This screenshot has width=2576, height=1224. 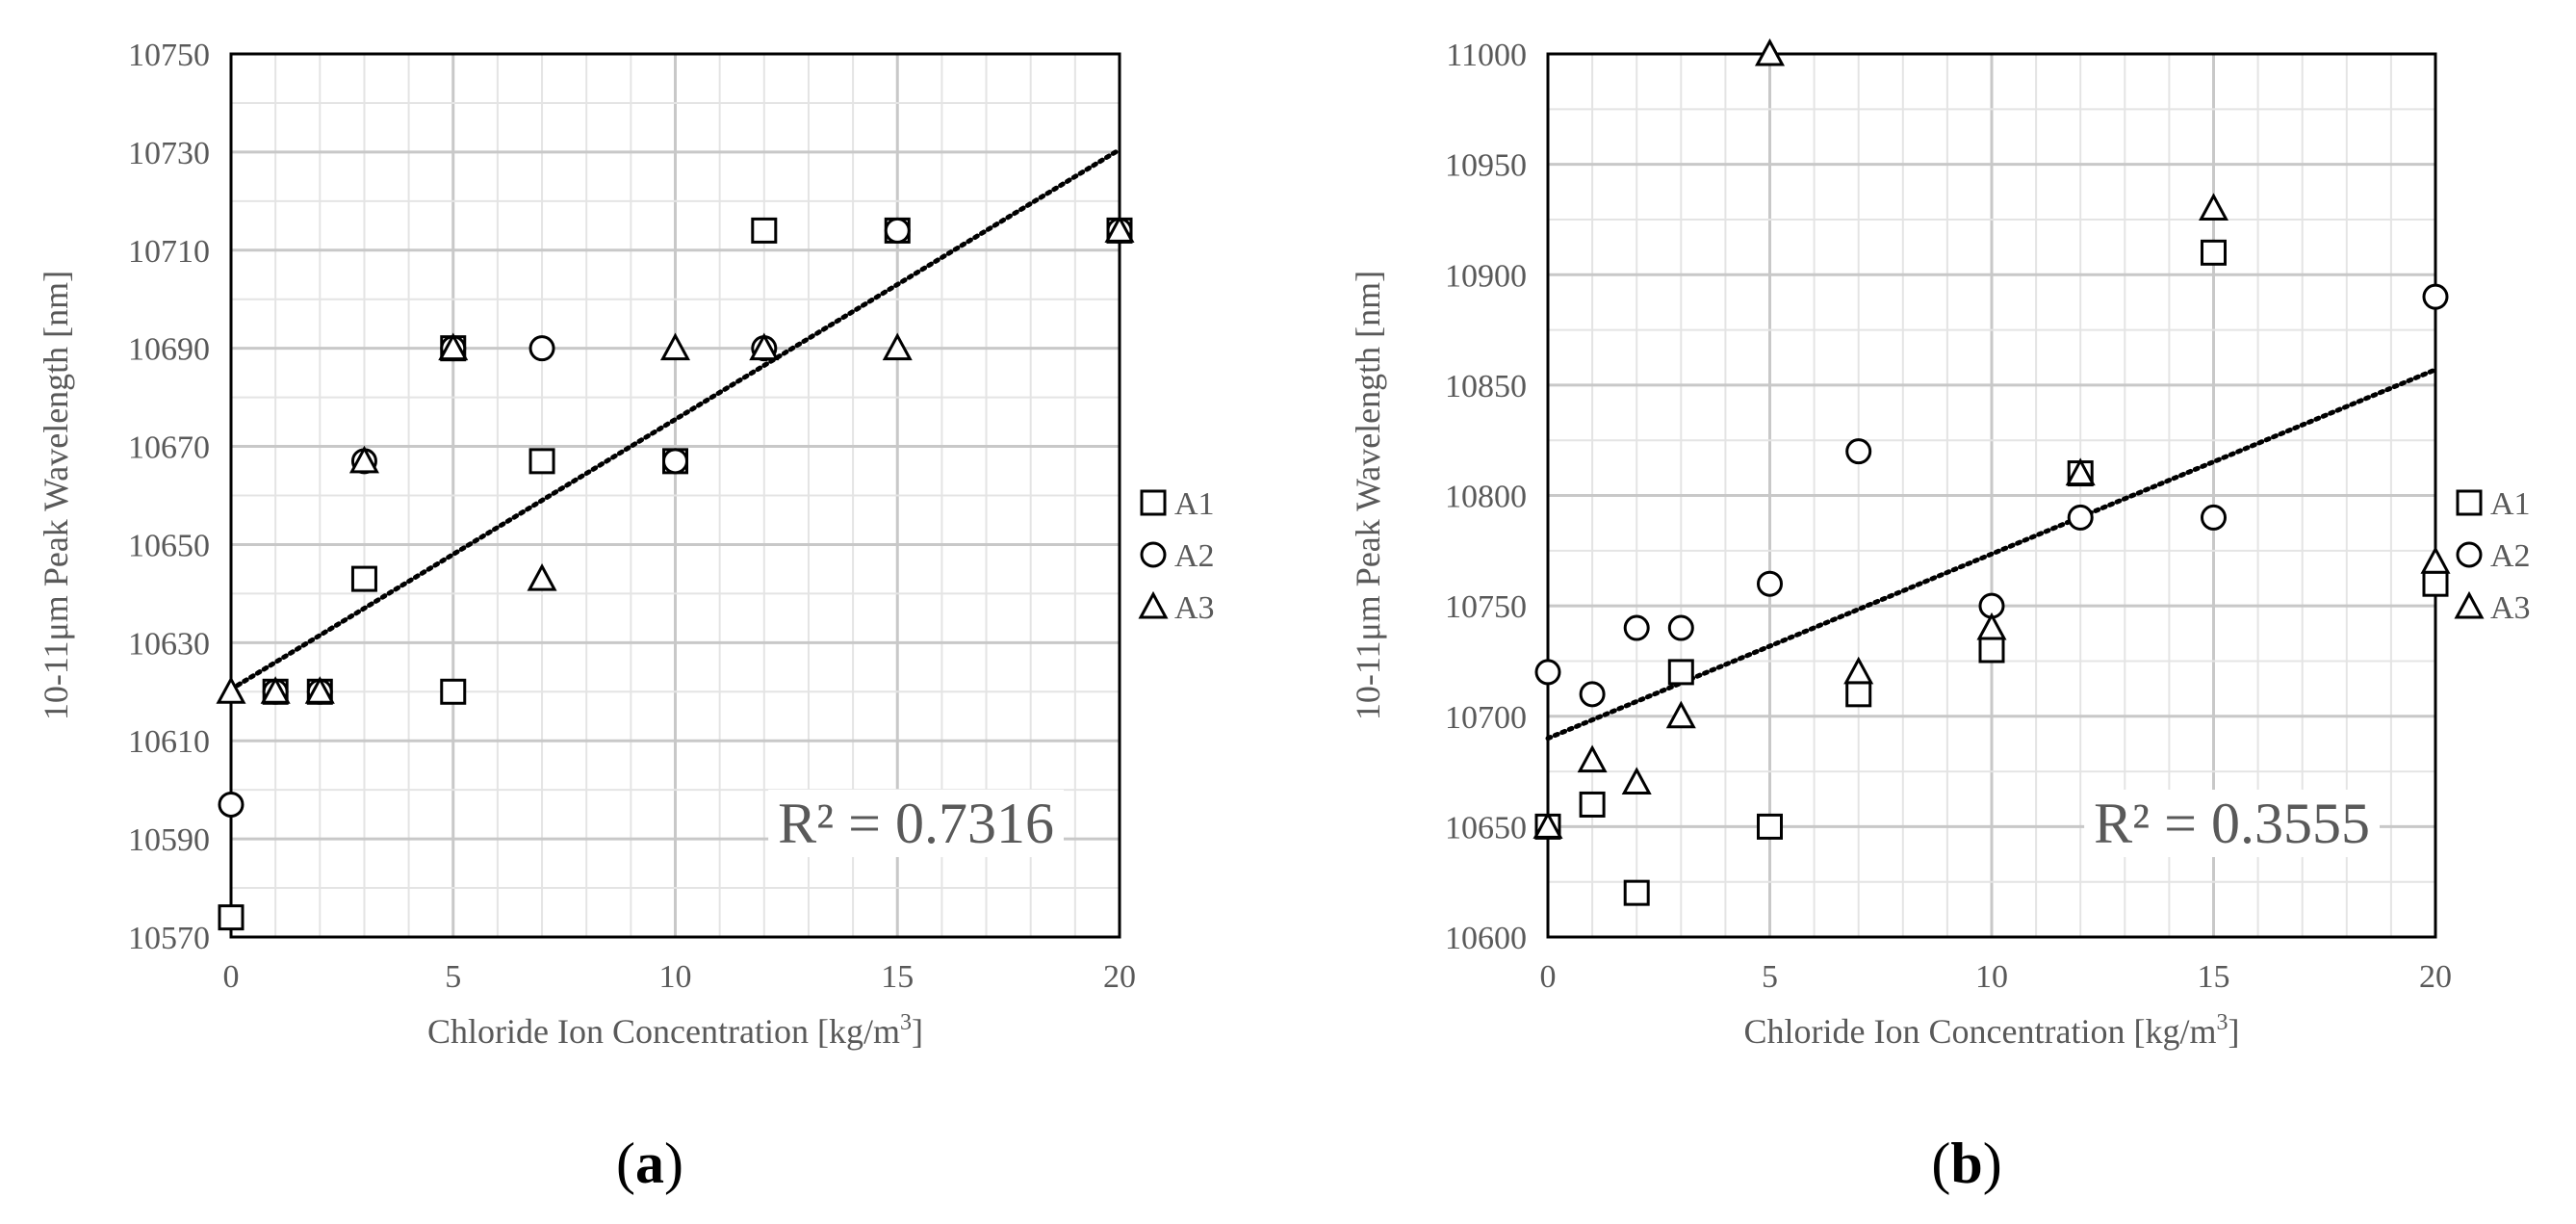 I want to click on y-tick-label: 10900, so click(x=1486, y=276).